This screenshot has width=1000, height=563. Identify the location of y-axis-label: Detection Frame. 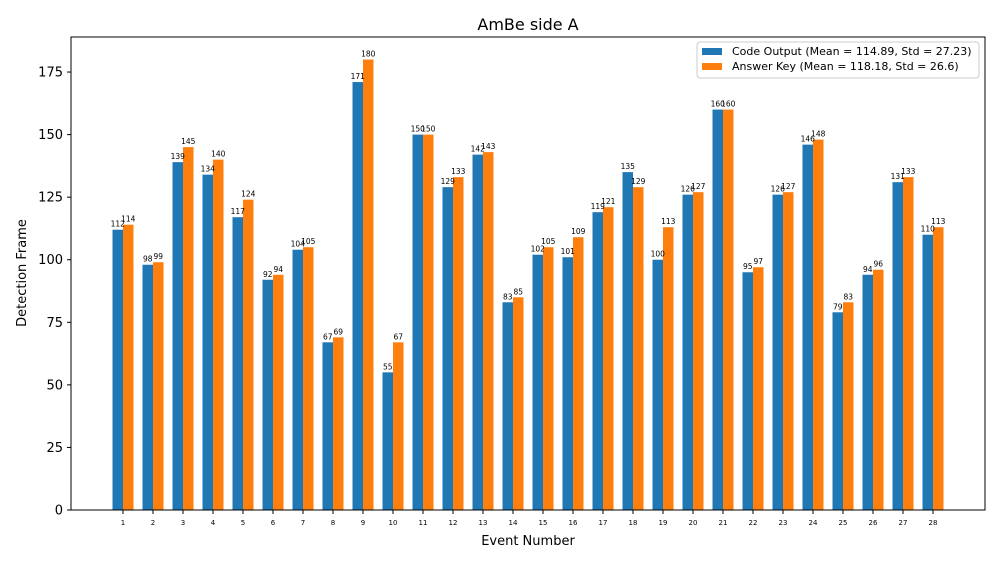
(22, 273).